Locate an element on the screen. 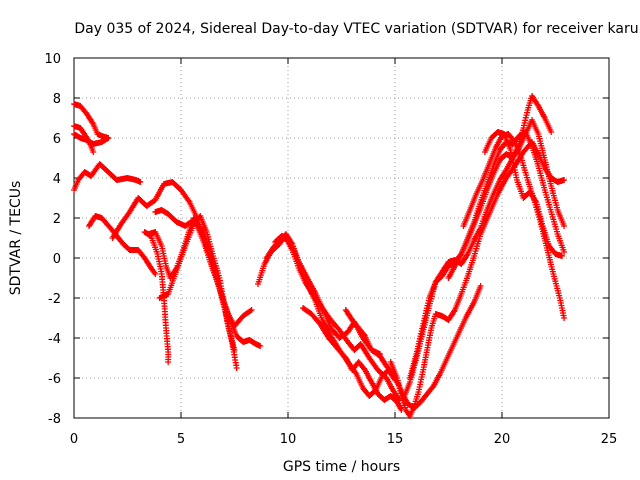 This screenshot has width=640, height=480. y-tick-label: -8 is located at coordinates (54, 419).